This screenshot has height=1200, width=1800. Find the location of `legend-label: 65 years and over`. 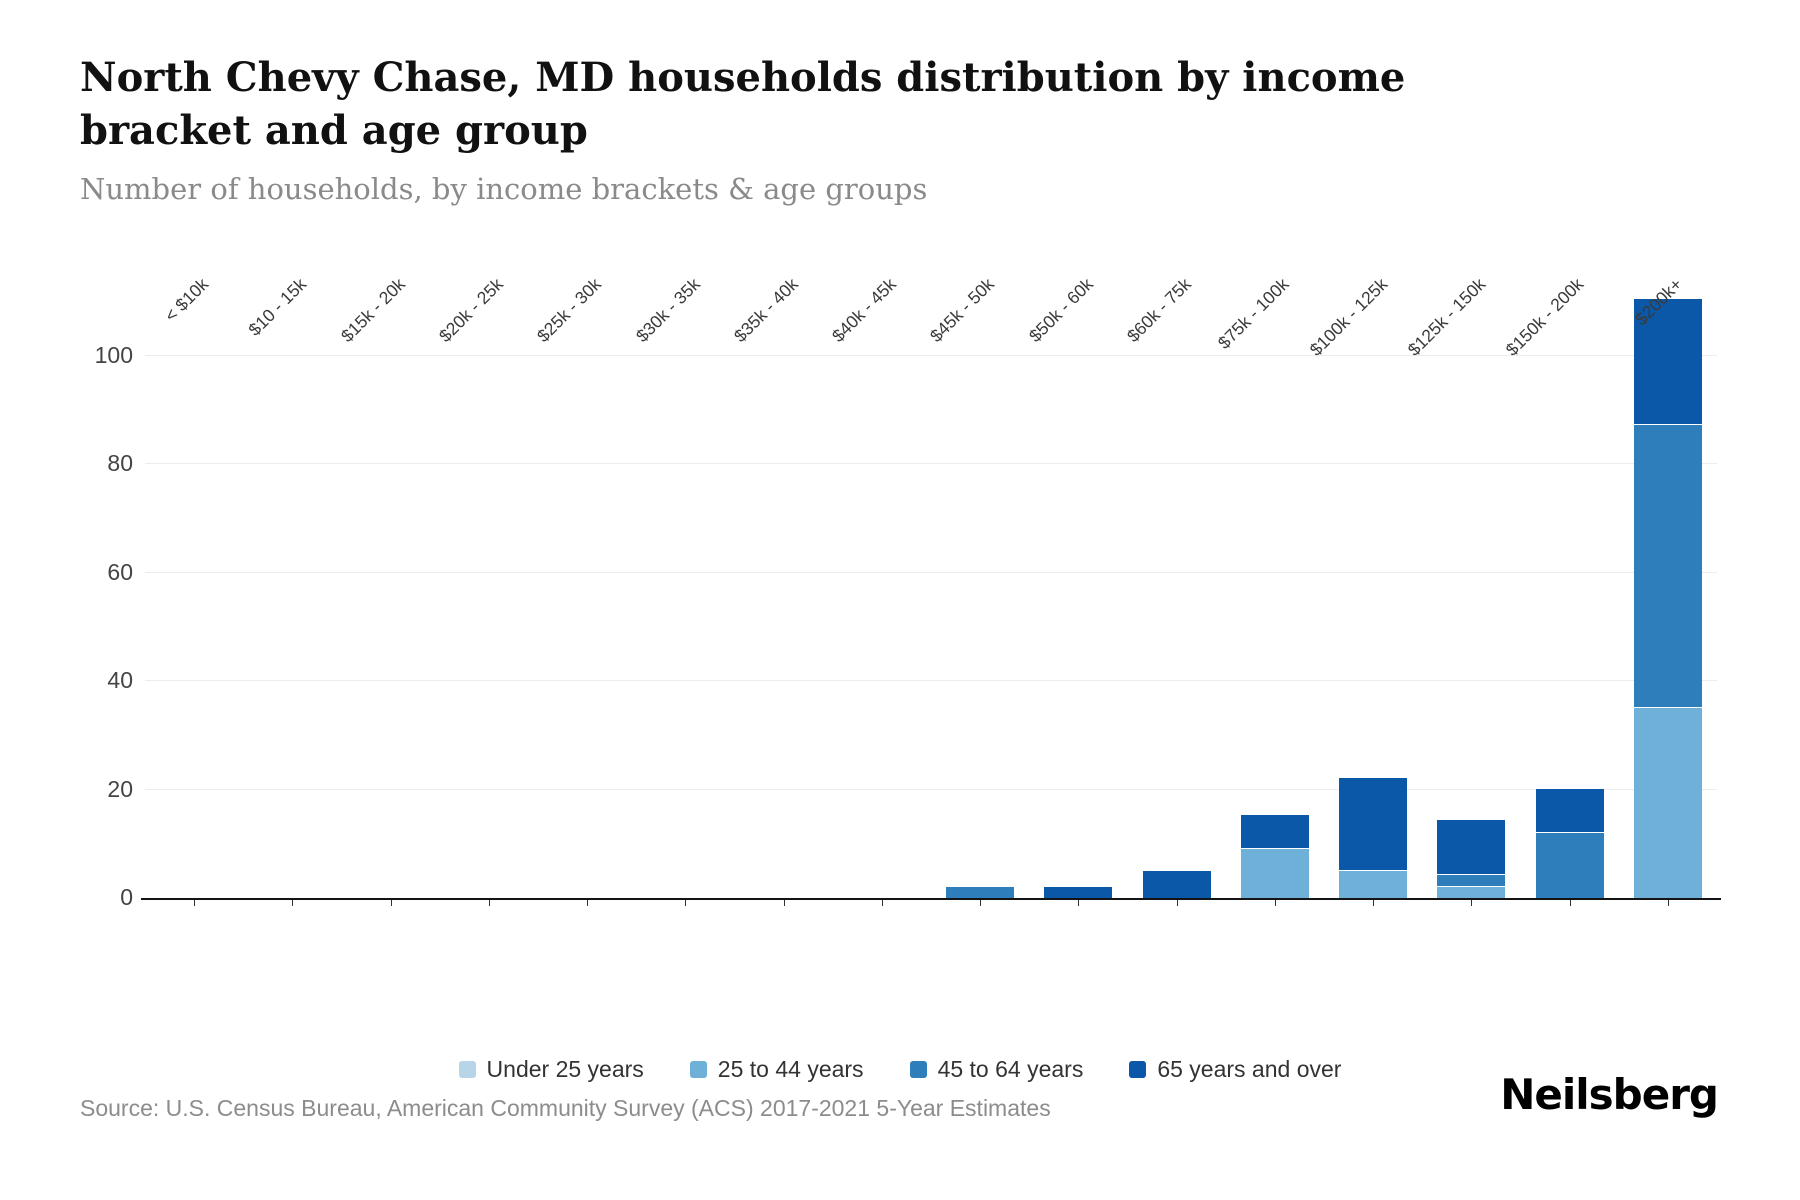

legend-label: 65 years and over is located at coordinates (1249, 1069).